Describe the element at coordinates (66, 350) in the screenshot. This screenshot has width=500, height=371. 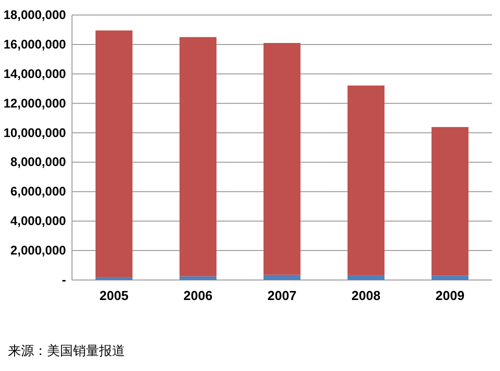
I see `source-note: 来源：美国销量报道` at that location.